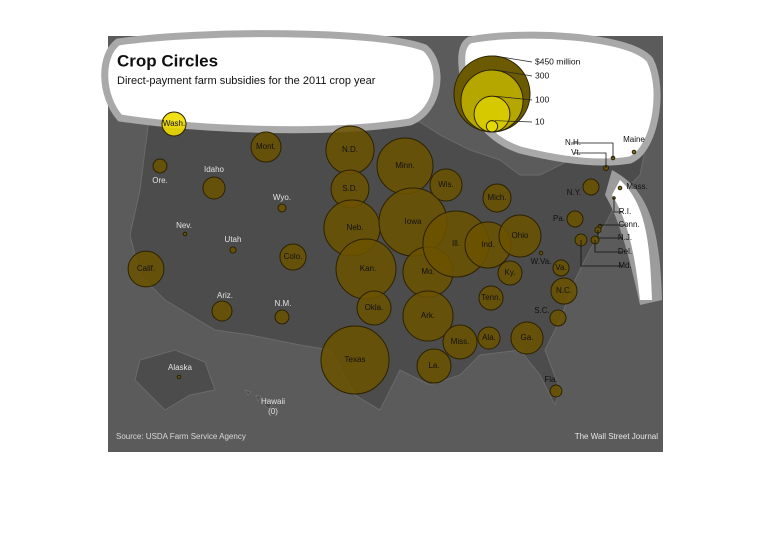  What do you see at coordinates (625, 211) in the screenshot?
I see `state-label: R.I.` at bounding box center [625, 211].